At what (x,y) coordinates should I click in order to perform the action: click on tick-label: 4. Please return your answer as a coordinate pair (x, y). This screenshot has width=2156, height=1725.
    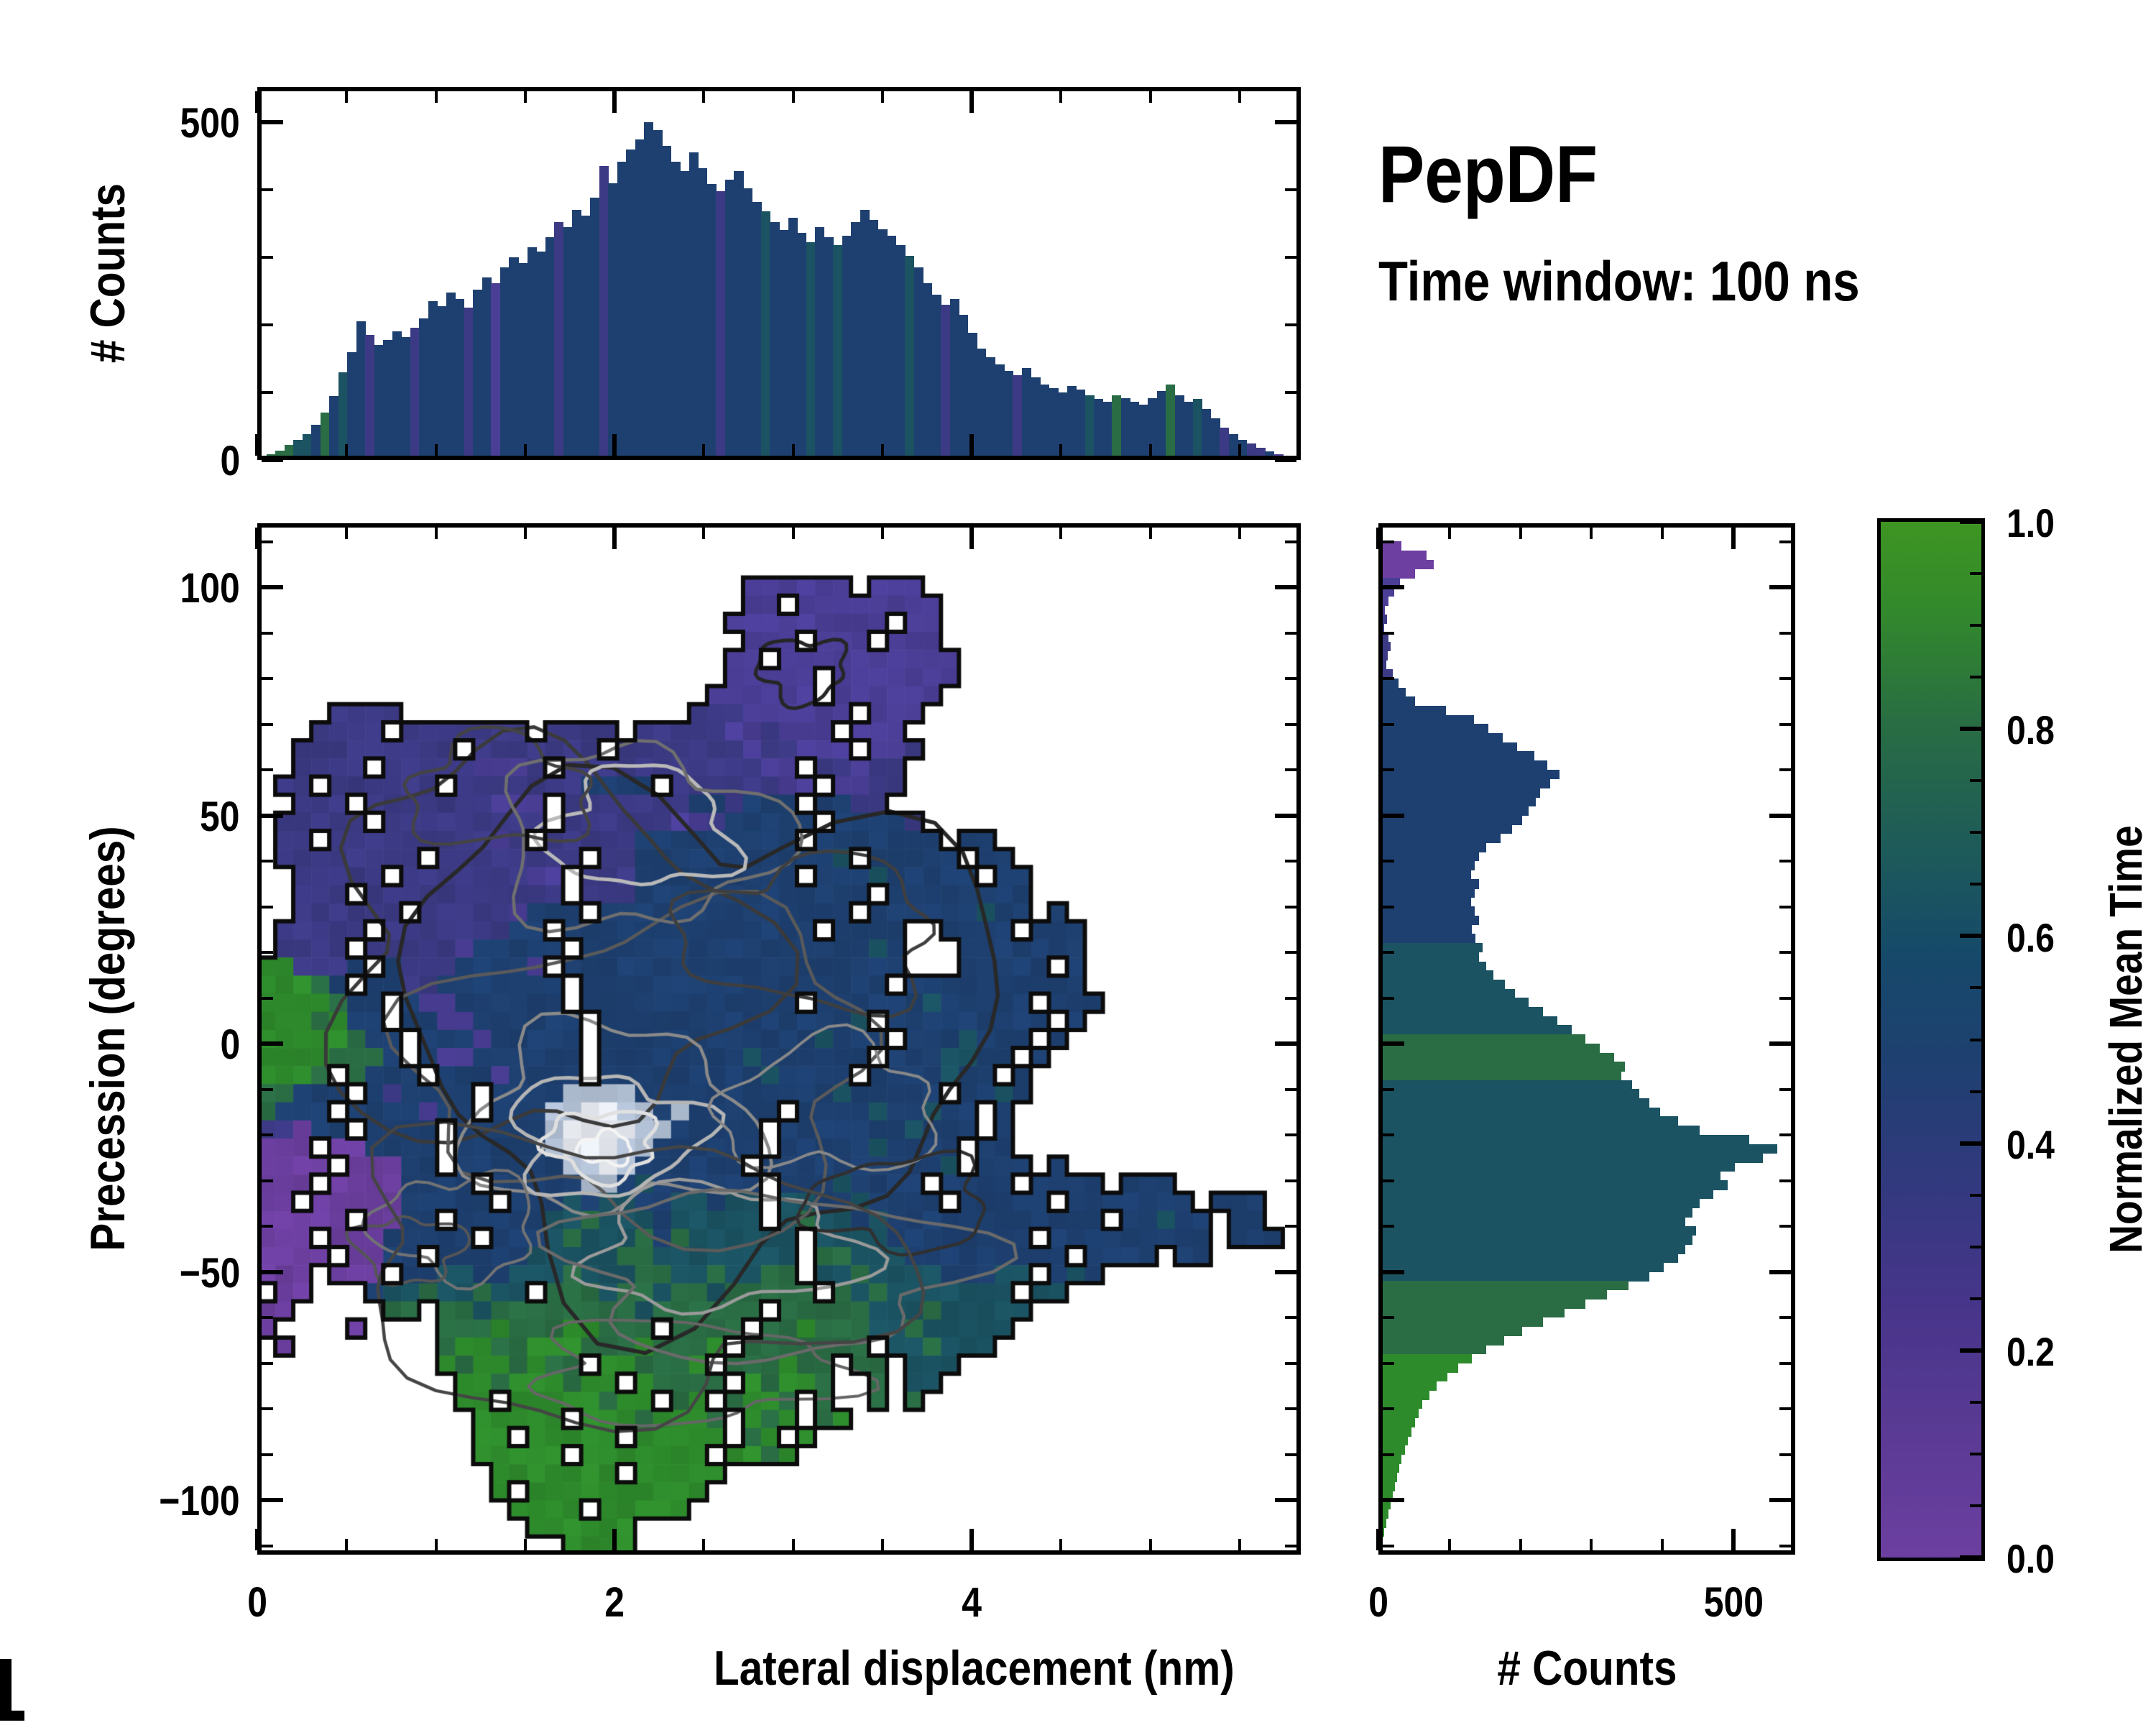
    Looking at the image, I should click on (972, 1602).